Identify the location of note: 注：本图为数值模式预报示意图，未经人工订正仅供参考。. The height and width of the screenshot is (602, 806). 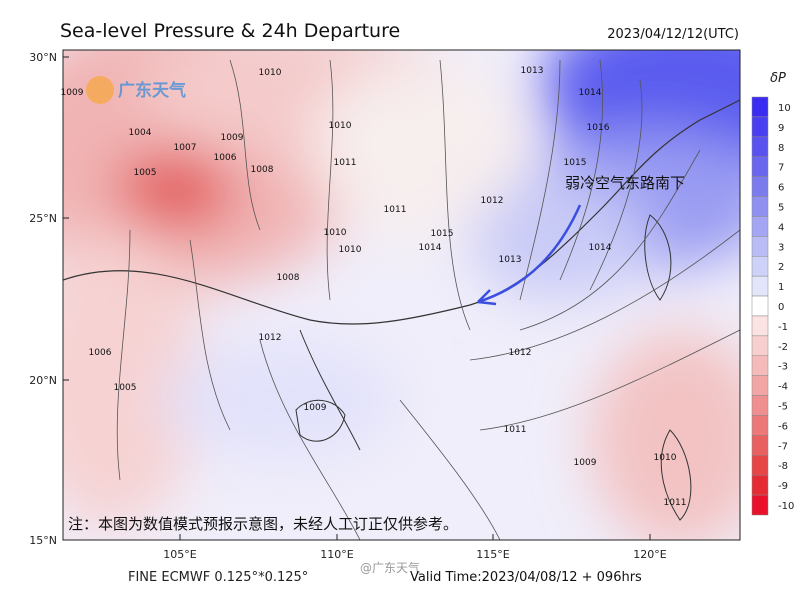
(263, 524).